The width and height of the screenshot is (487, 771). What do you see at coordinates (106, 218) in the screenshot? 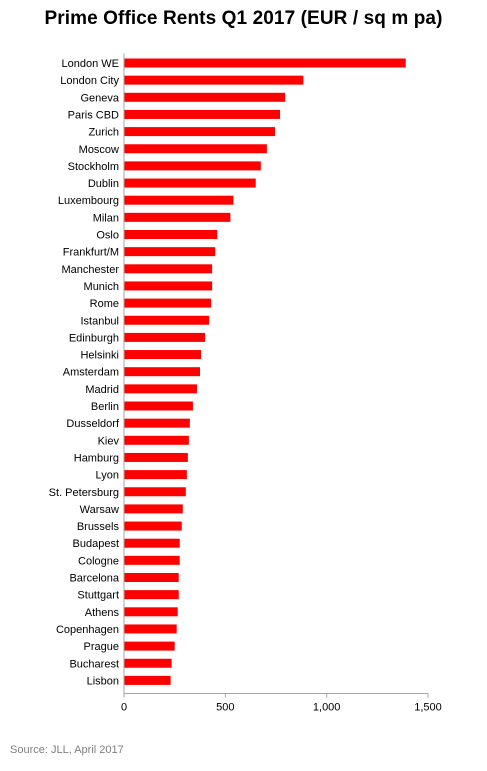
I see `category-label: Milan` at bounding box center [106, 218].